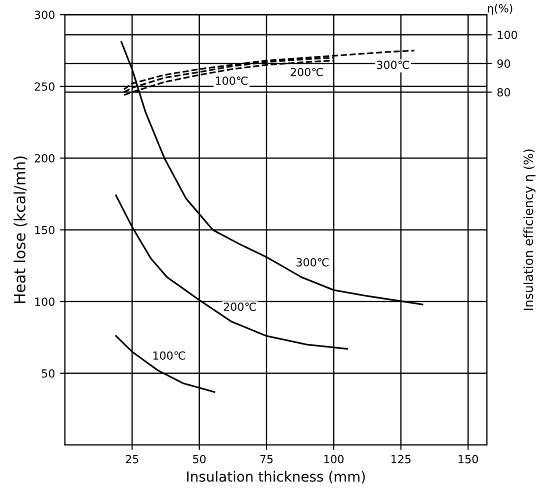 Image resolution: width=541 pixels, height=489 pixels. I want to click on y-tick-label: 250, so click(44, 86).